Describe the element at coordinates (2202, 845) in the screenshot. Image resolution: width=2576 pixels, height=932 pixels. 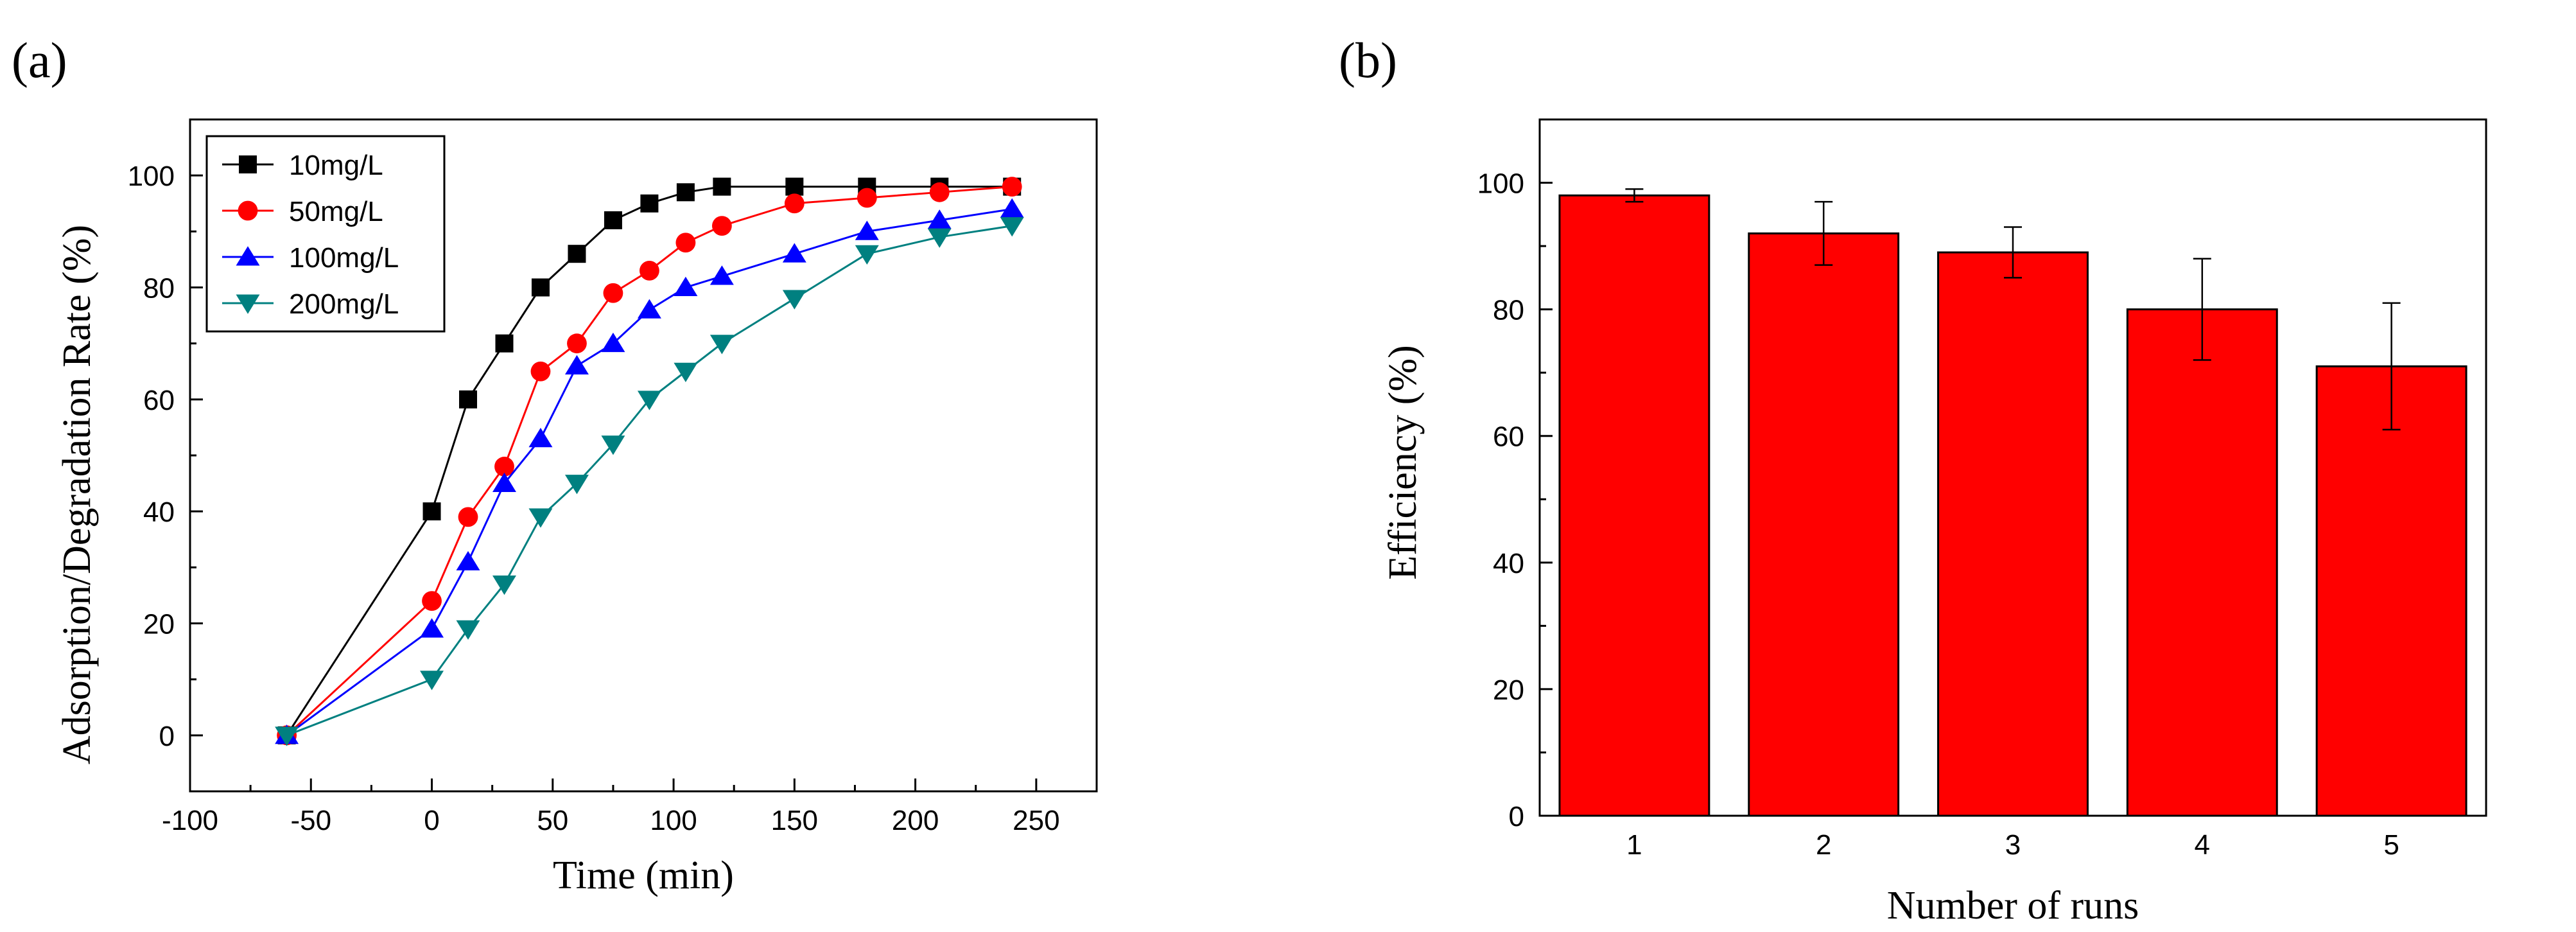
I see `x-tick-label: 4` at that location.